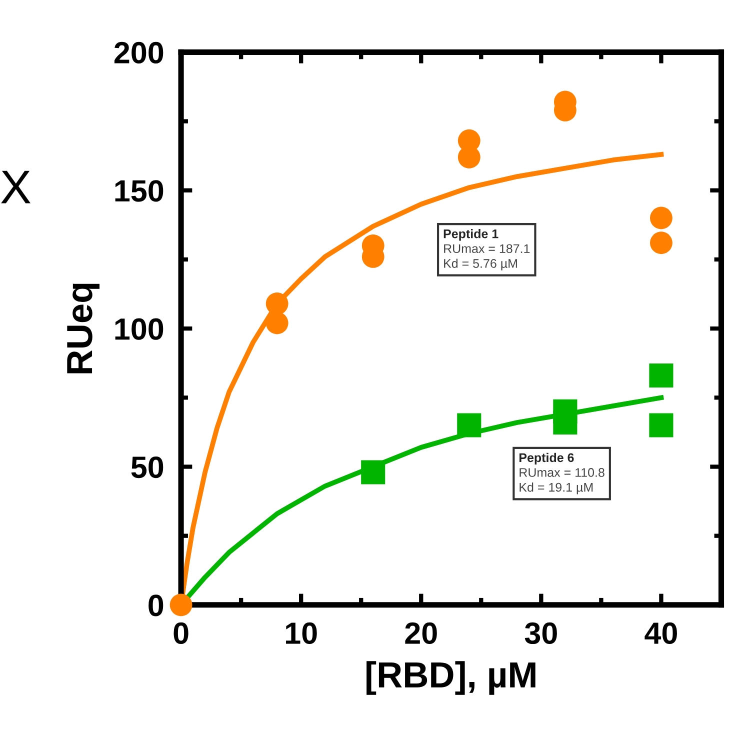 This screenshot has height=735, width=730. Describe the element at coordinates (181, 633) in the screenshot. I see `x-tick-label: 0` at that location.